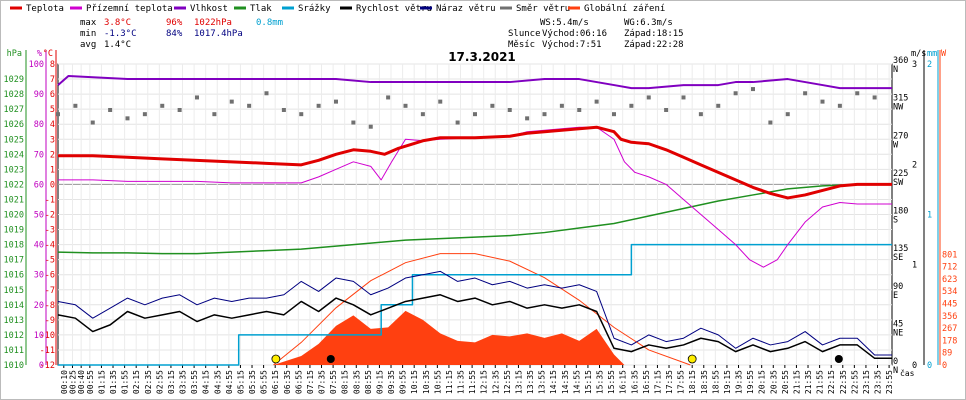 This screenshot has width=966, height=400. What do you see at coordinates (900, 61) in the screenshot?
I see `direction-deg-label: 360` at bounding box center [900, 61].